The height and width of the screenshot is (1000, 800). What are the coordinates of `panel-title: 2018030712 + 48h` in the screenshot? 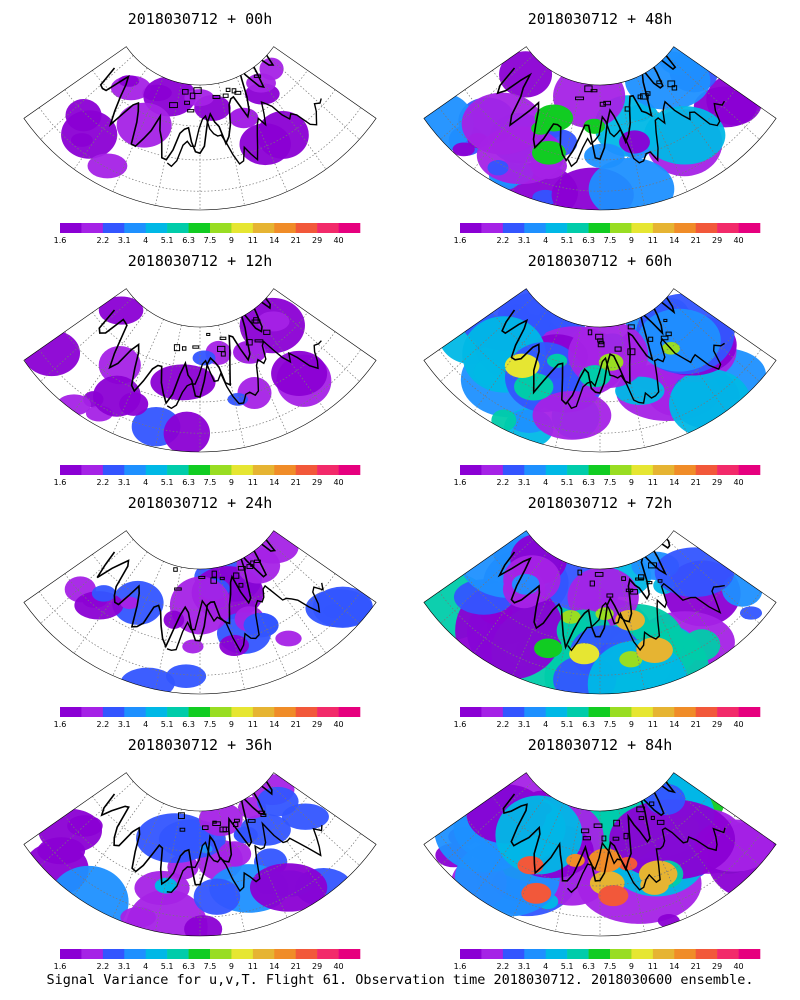 It's located at (600, 19).